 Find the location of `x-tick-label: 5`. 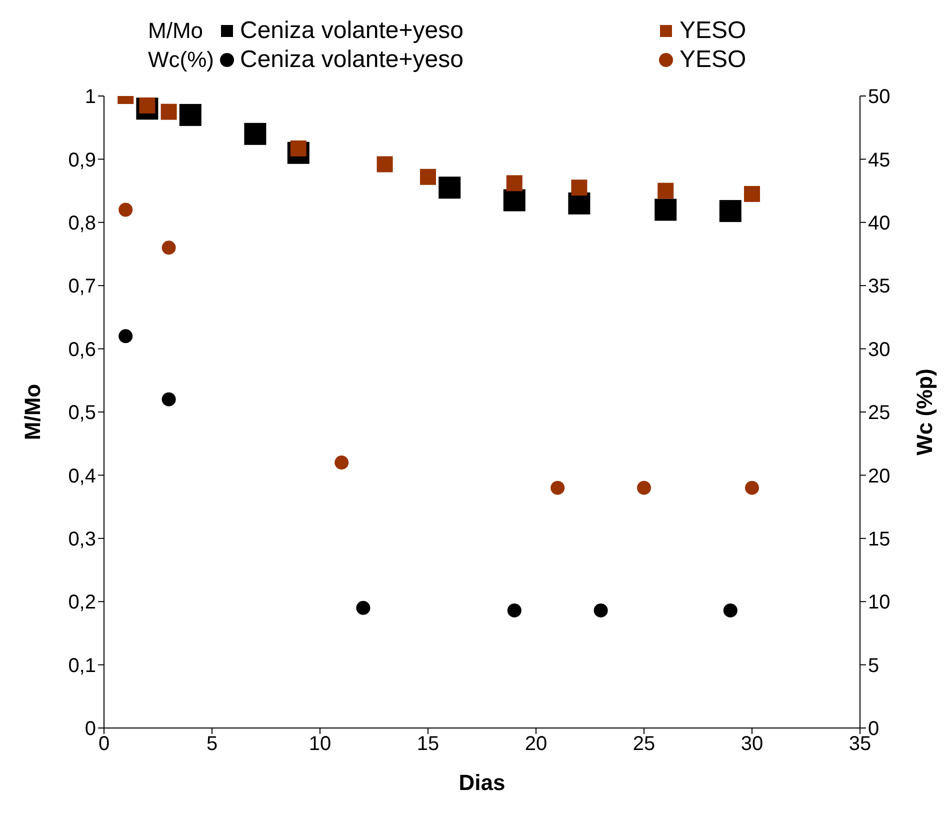

x-tick-label: 5 is located at coordinates (212, 744).